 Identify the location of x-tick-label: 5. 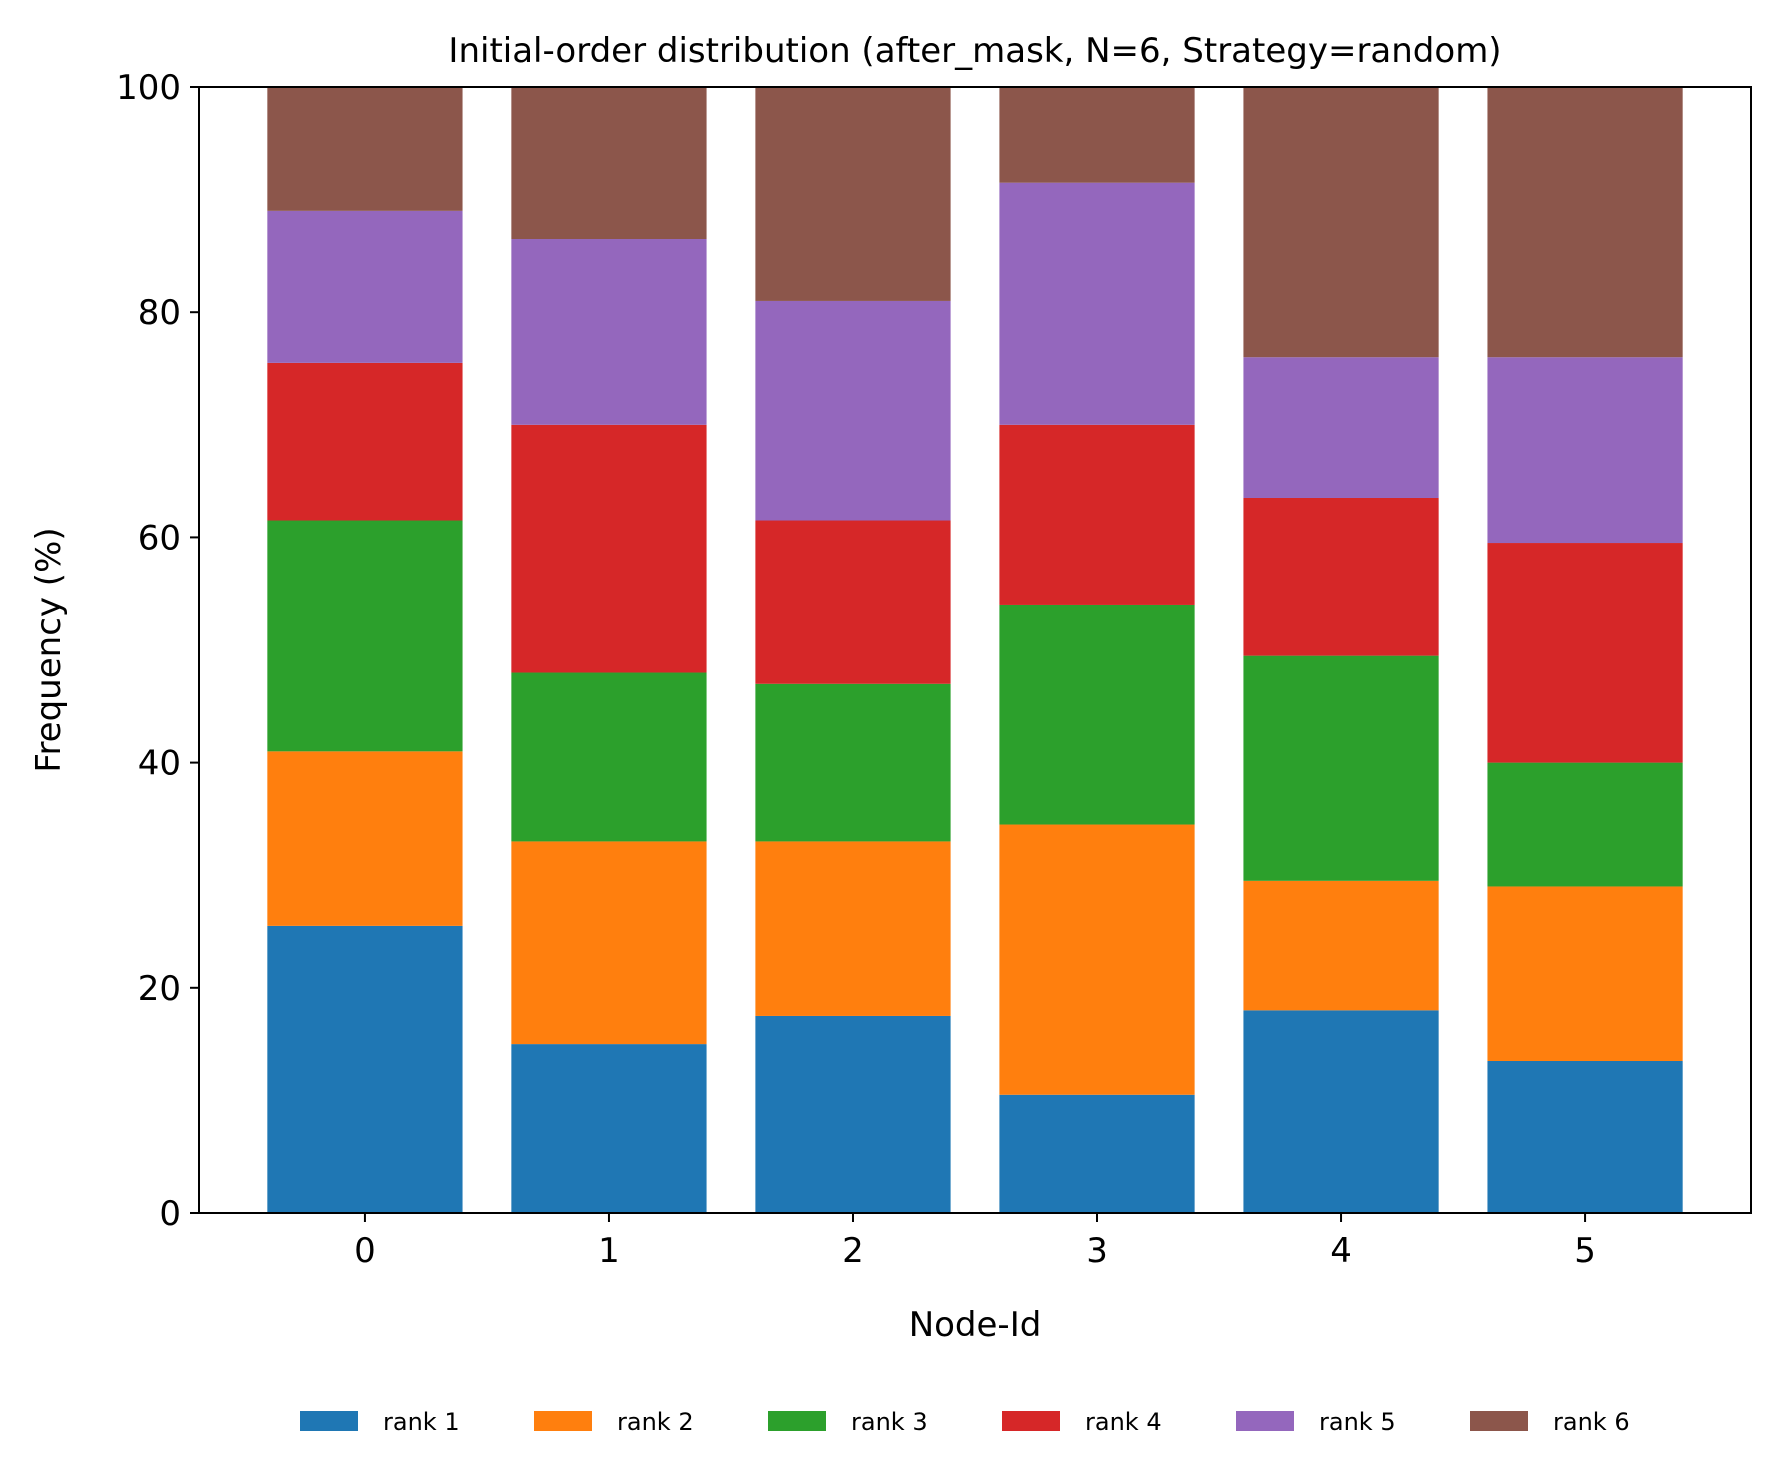
(1585, 1251).